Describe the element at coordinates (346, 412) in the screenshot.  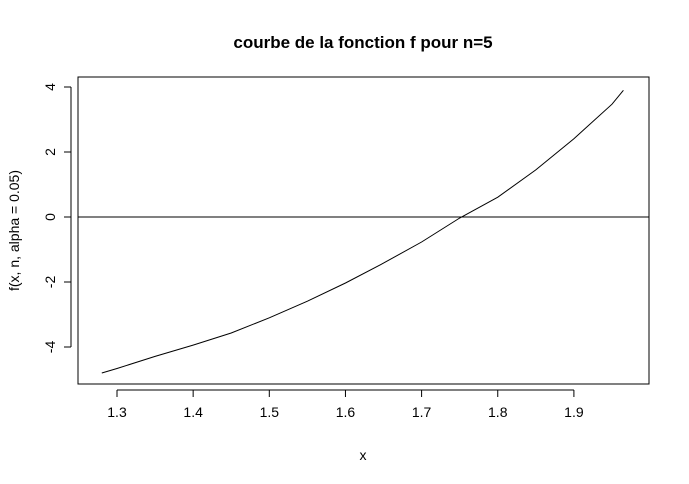
I see `x-tick-label: 1.6` at that location.